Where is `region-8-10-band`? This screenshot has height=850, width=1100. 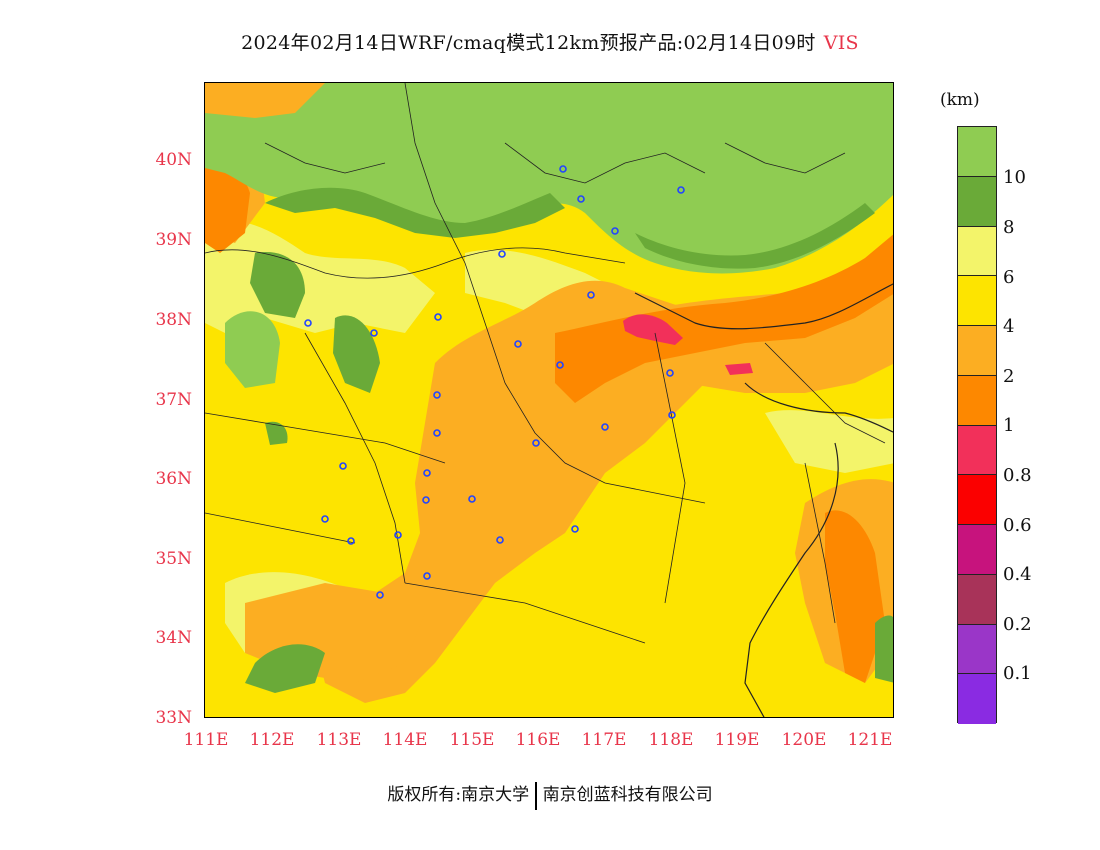
region-8-10-band is located at coordinates (415, 212).